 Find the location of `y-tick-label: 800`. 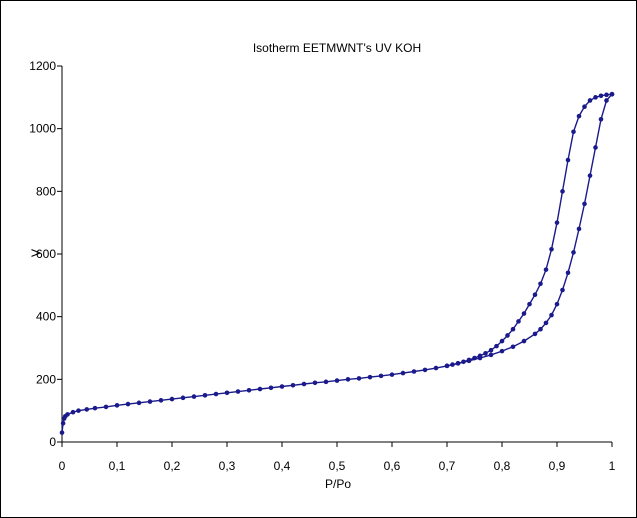

y-tick-label: 800 is located at coordinates (46, 191).